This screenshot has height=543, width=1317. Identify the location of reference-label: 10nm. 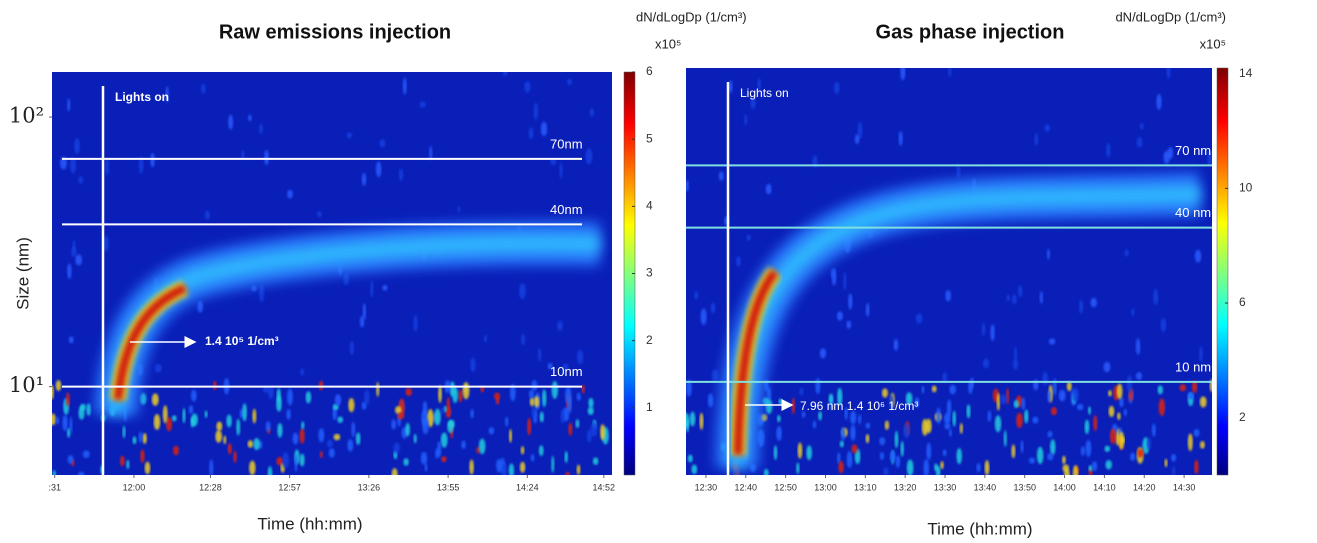
(566, 371).